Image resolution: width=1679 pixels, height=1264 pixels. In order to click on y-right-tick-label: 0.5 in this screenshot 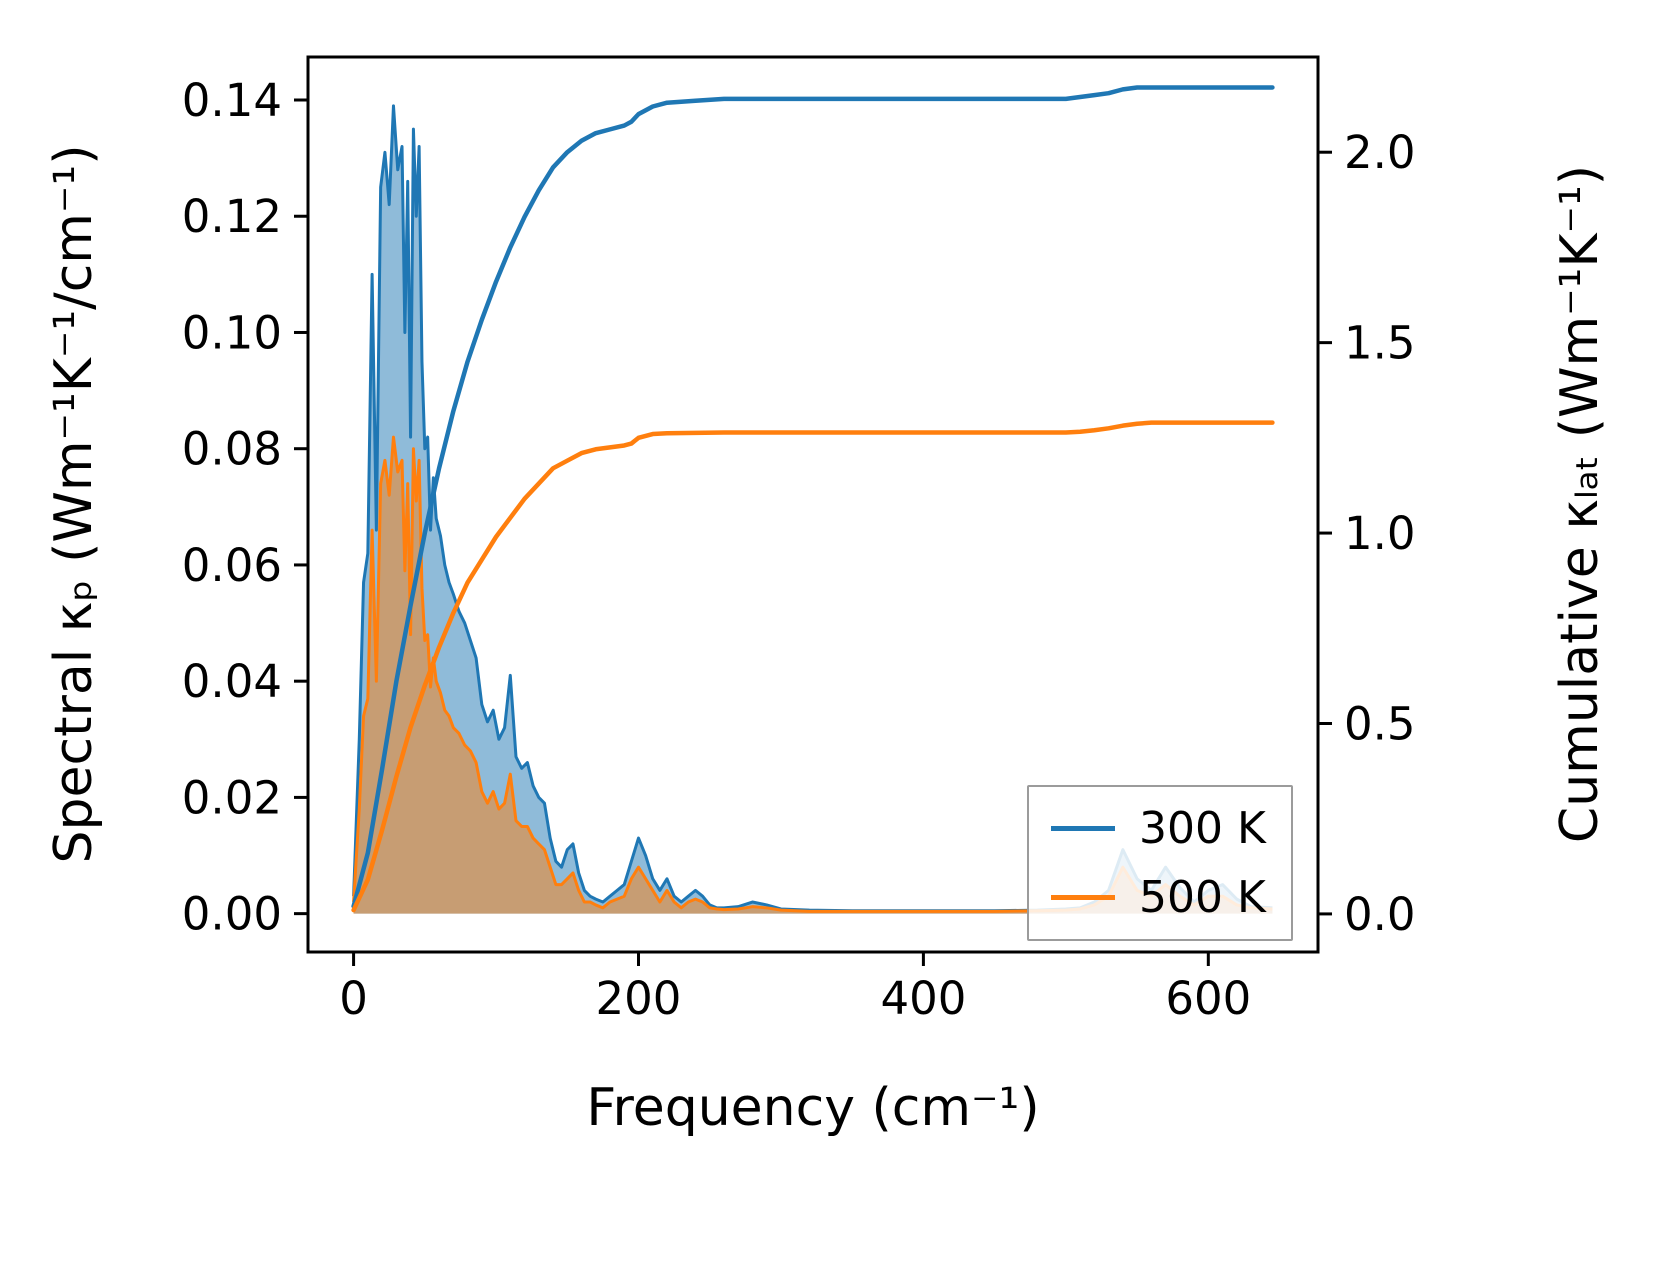, I will do `click(1380, 723)`.